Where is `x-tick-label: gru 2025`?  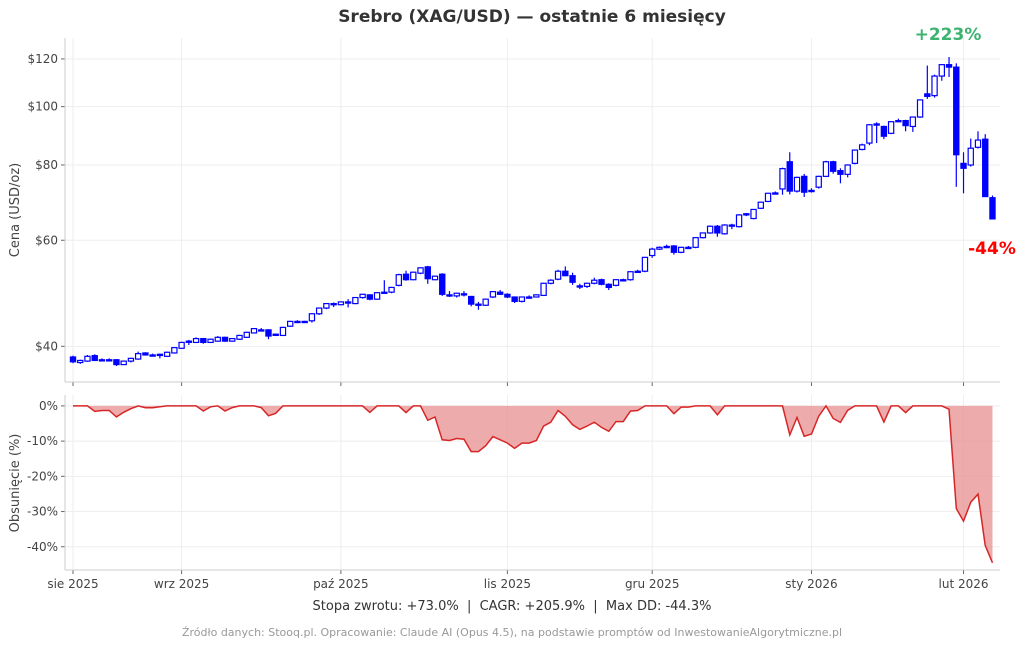 x-tick-label: gru 2025 is located at coordinates (652, 584).